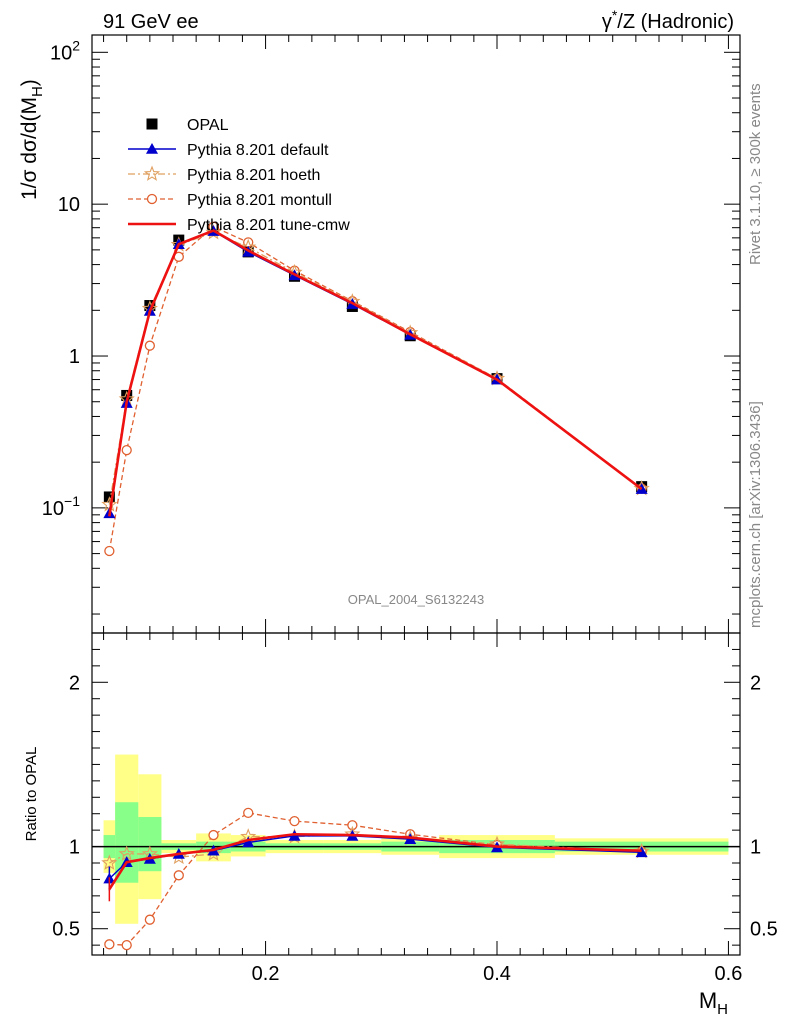 The height and width of the screenshot is (1024, 786). Describe the element at coordinates (755, 514) in the screenshot. I see `side-label-mcplots: mcplots.cern.ch [arXiv:1306.3436]` at that location.